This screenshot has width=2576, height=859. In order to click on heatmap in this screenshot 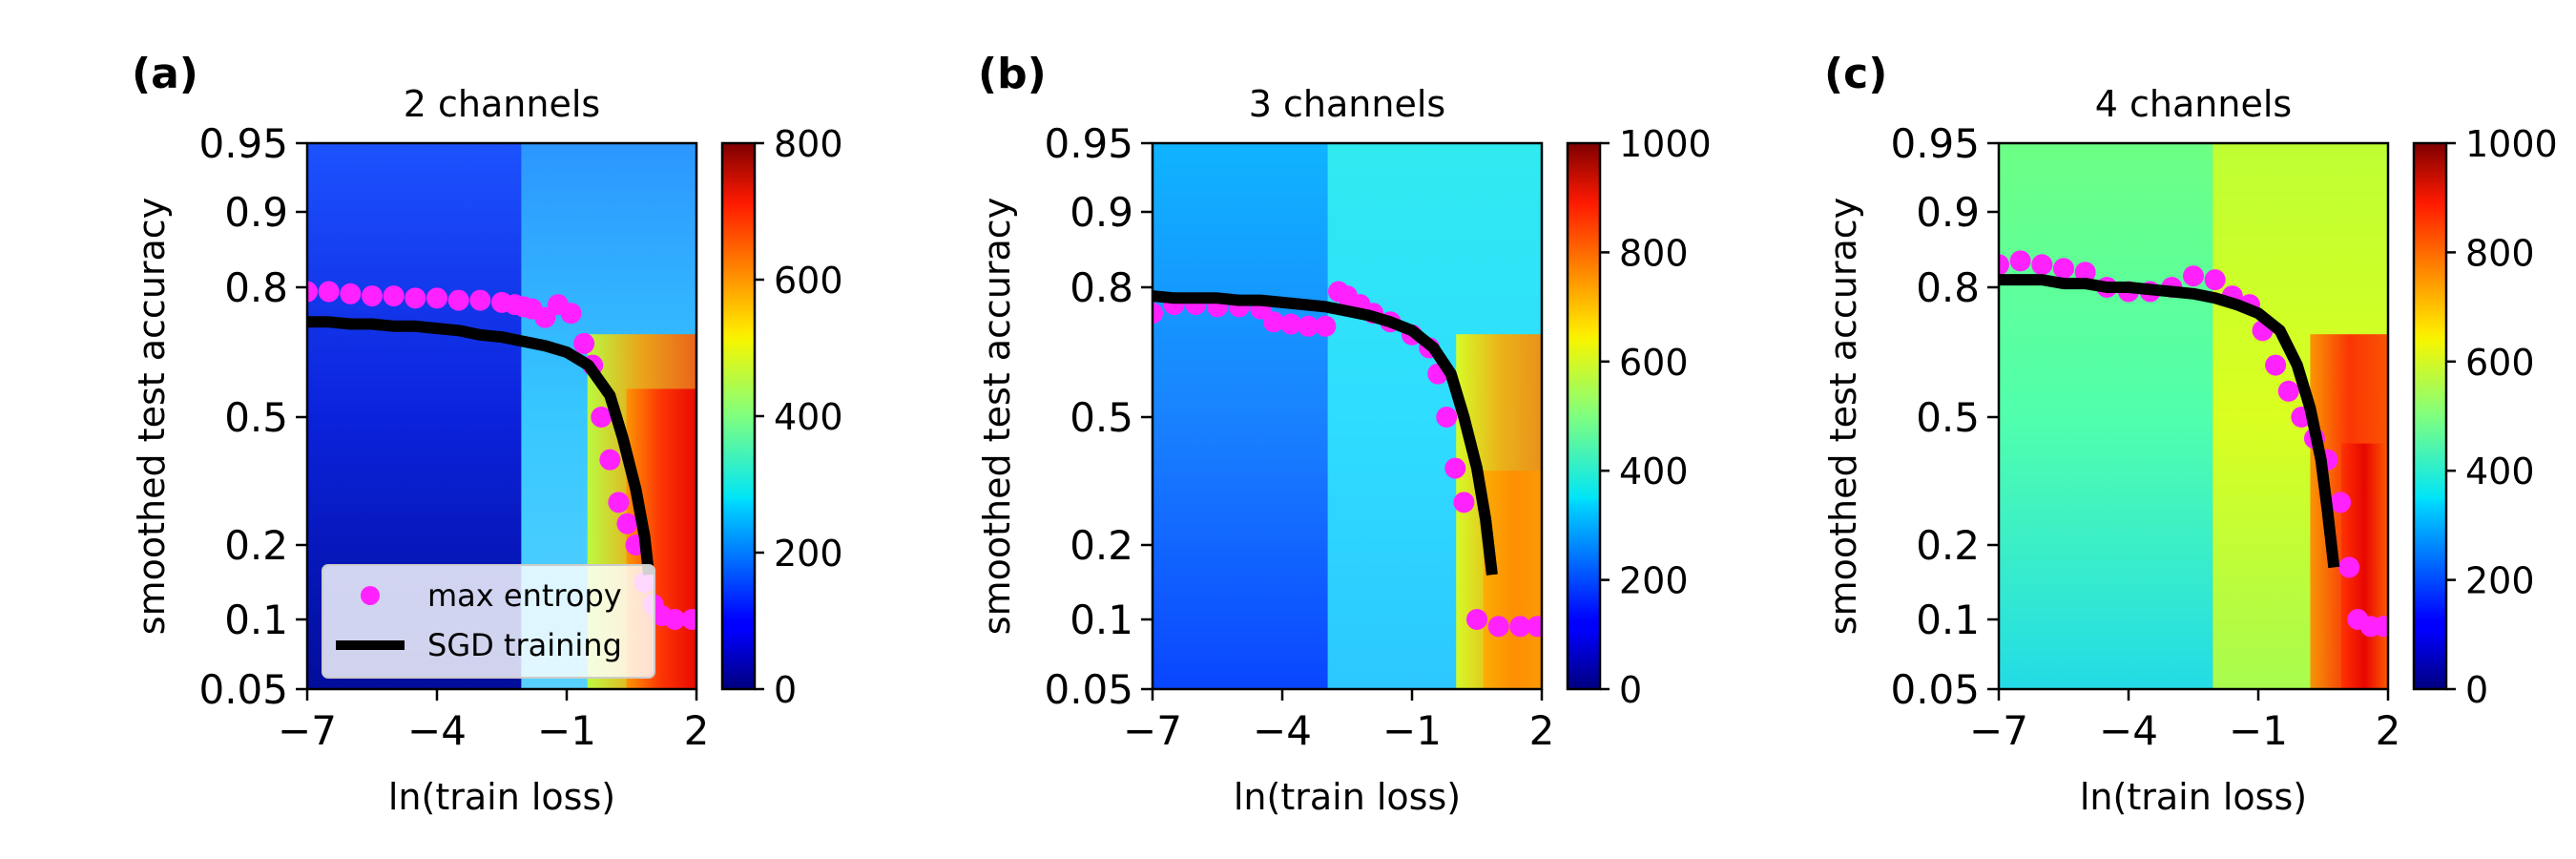, I will do `click(1347, 416)`.